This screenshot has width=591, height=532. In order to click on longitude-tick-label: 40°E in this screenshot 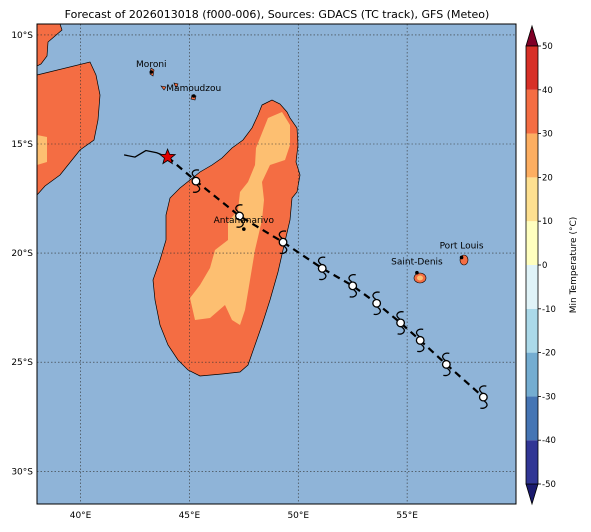, I will do `click(81, 516)`.